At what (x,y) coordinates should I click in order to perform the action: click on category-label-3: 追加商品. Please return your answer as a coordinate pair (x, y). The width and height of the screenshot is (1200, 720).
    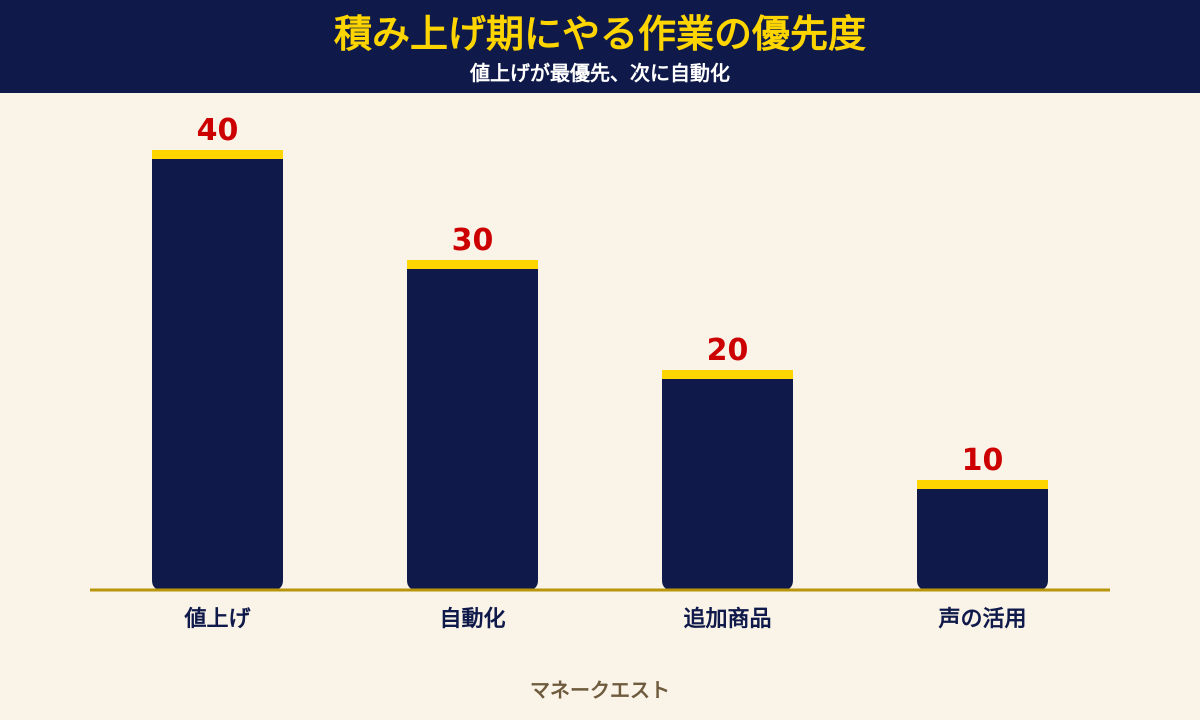
    Looking at the image, I should click on (727, 619).